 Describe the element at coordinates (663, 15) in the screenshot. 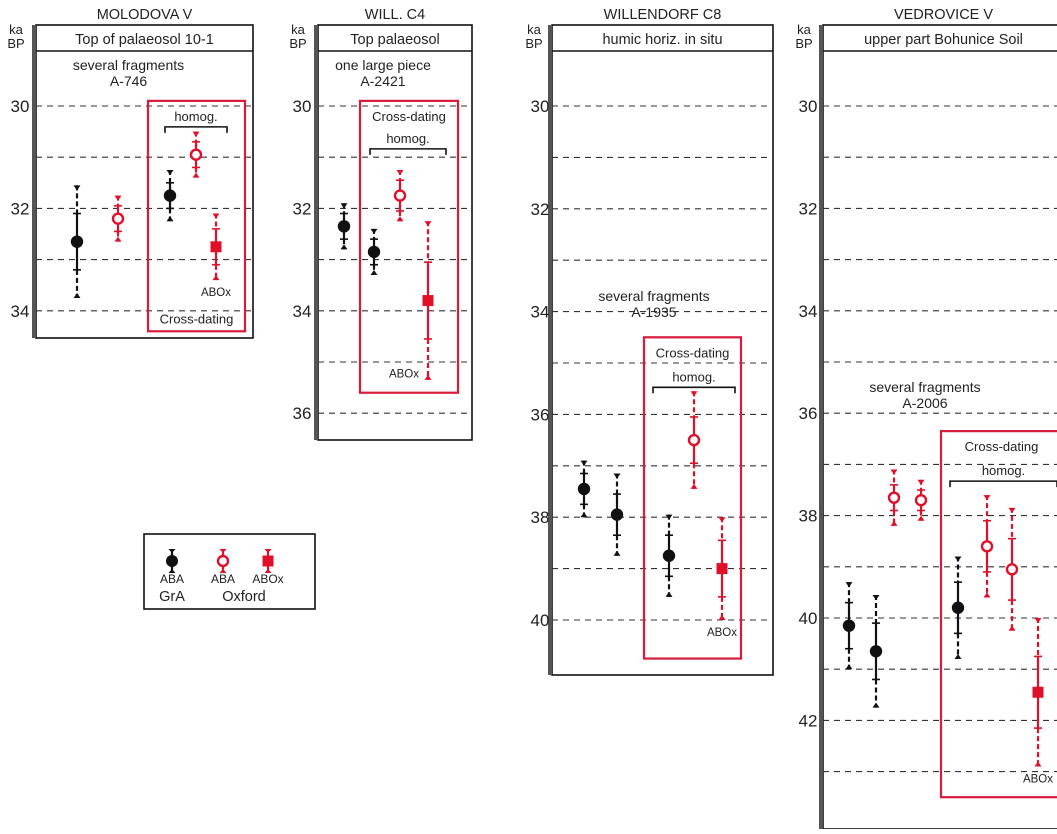

I see `panel-site-title: WILLENDORF C8` at that location.